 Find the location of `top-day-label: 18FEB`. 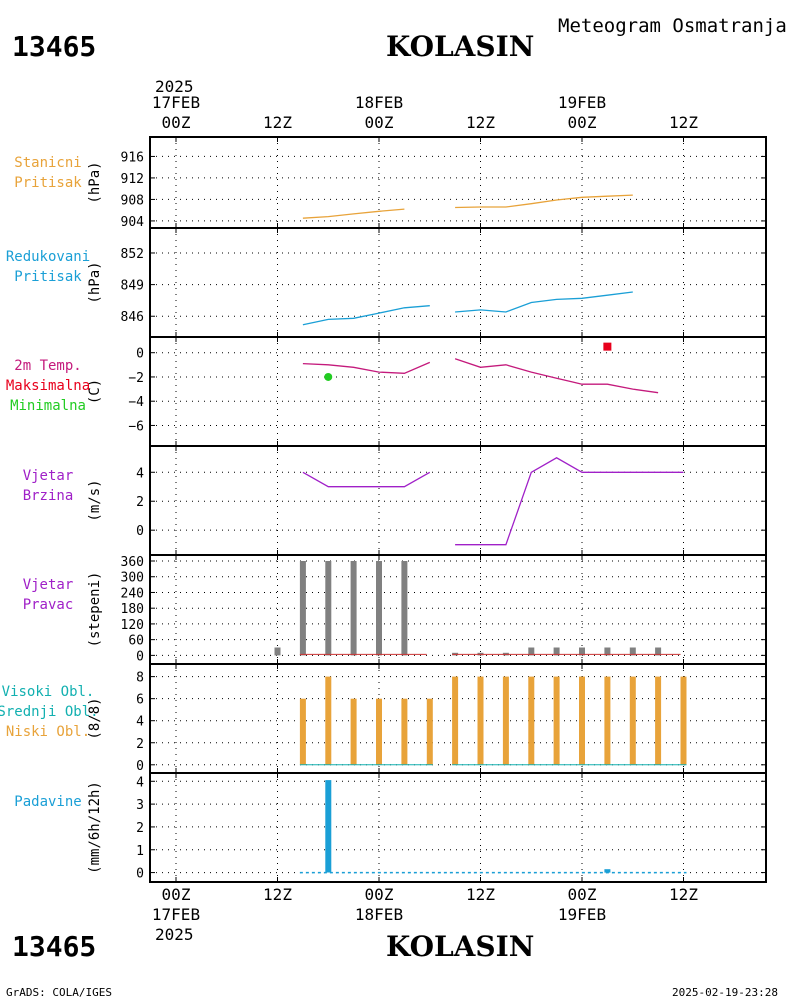

top-day-label: 18FEB is located at coordinates (379, 102).